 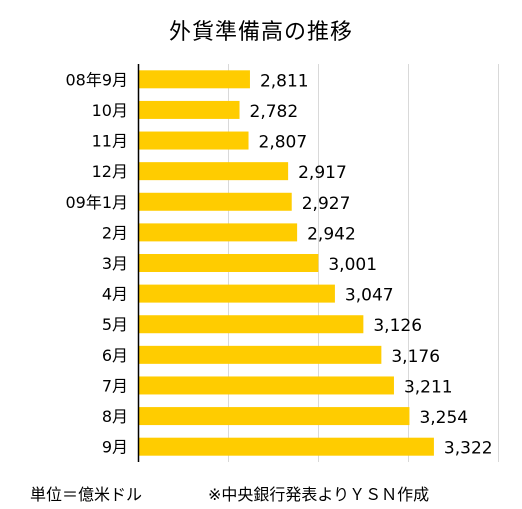 What do you see at coordinates (110, 141) in the screenshot?
I see `category-label: 11月` at bounding box center [110, 141].